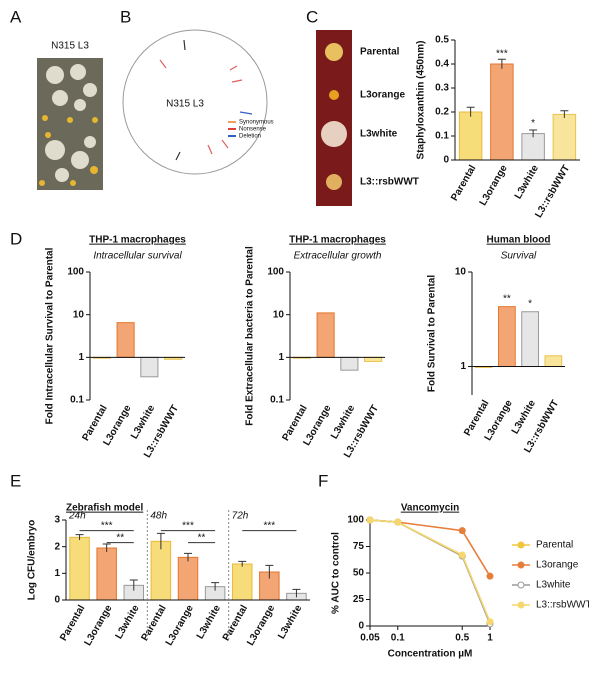 The width and height of the screenshot is (589, 685). I want to click on panel-letter: C, so click(312, 16).